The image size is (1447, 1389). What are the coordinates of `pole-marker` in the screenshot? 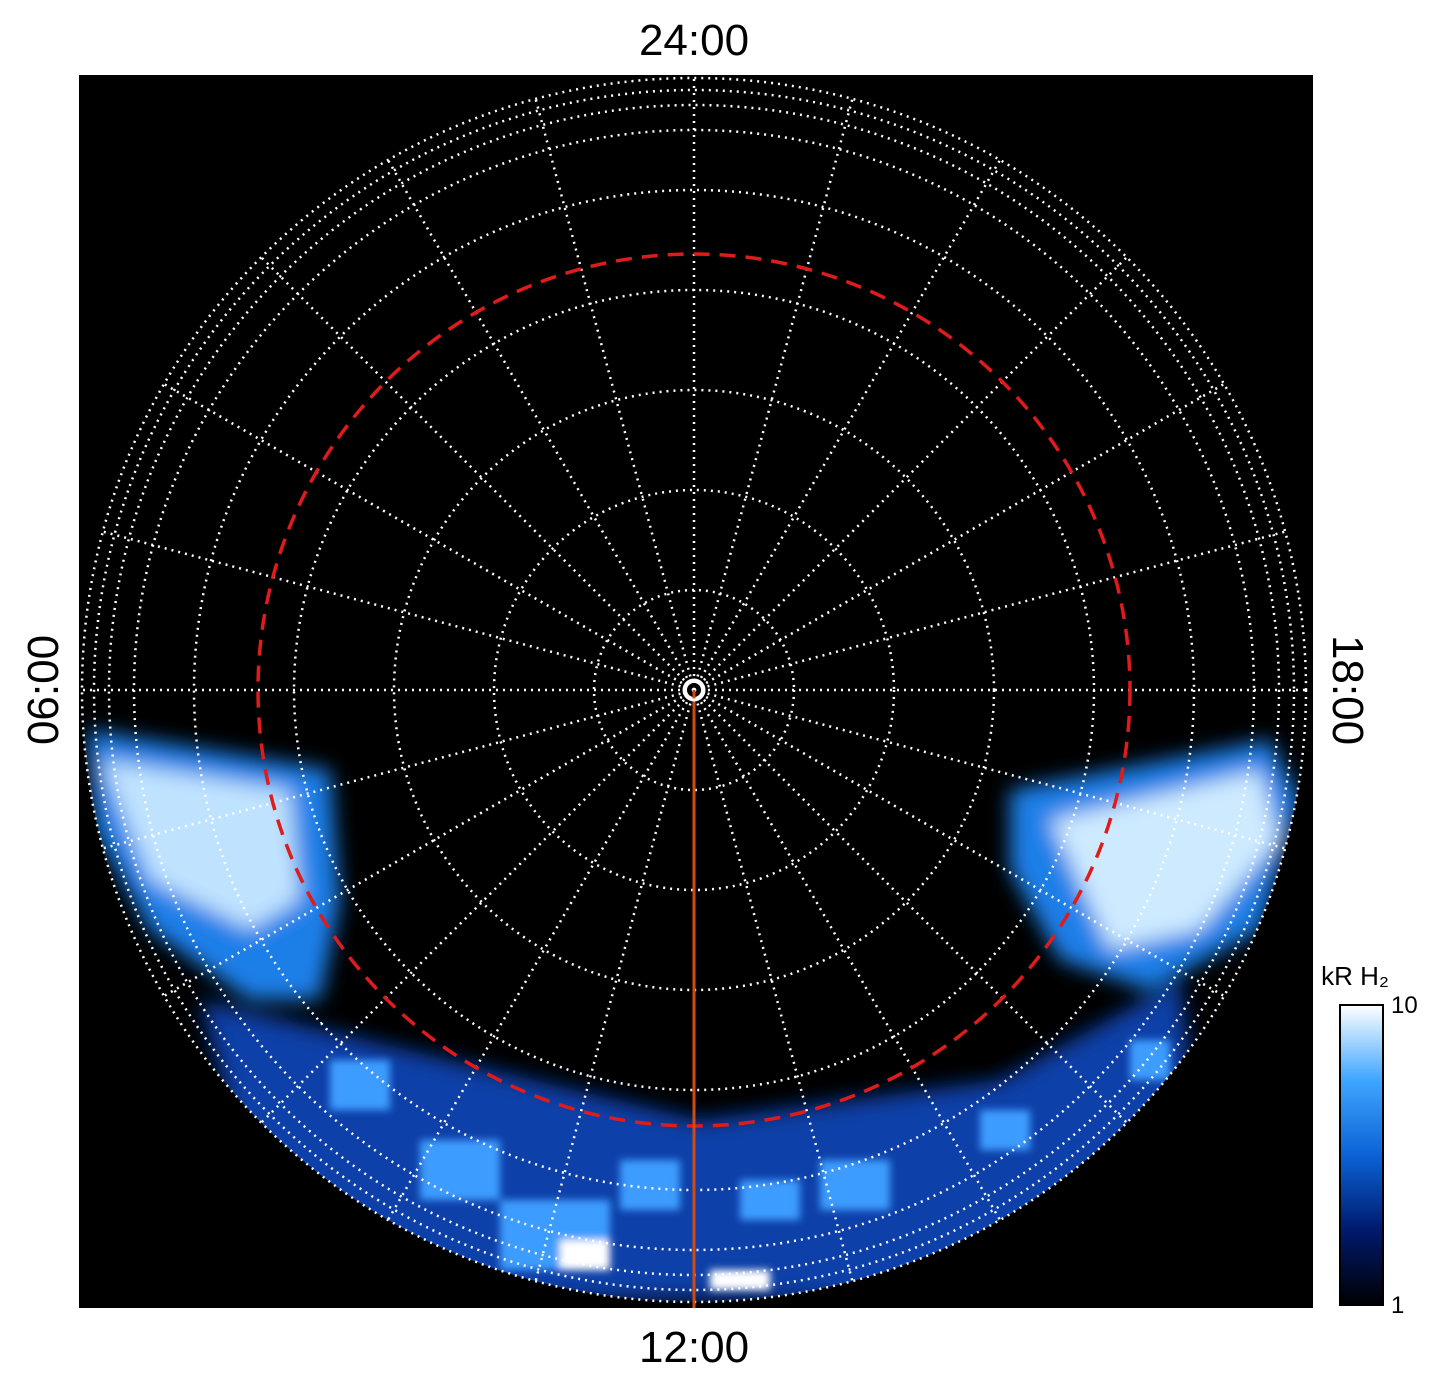 It's located at (694, 690).